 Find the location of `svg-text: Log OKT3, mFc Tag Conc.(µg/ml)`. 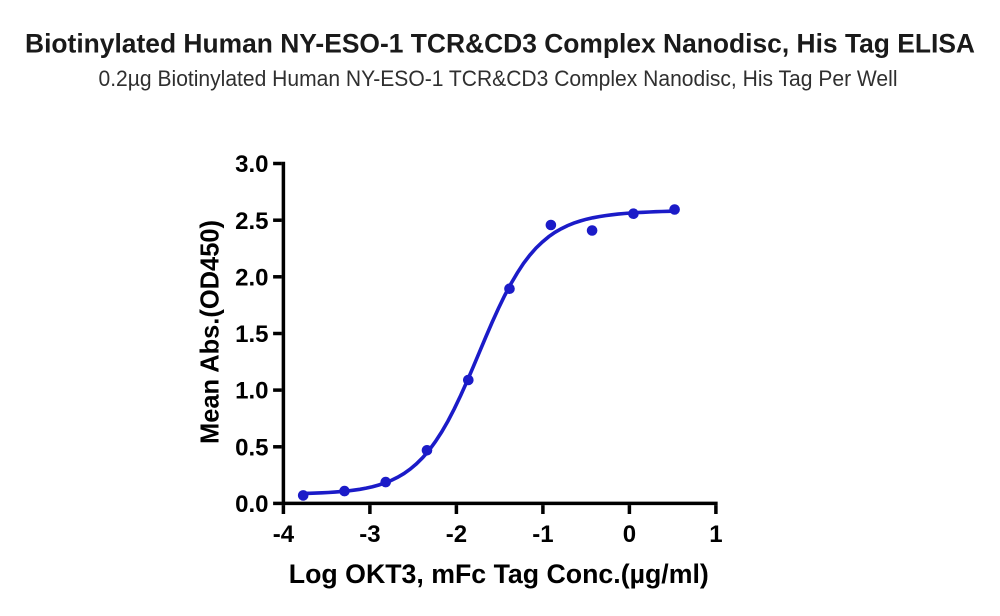

svg-text: Log OKT3, mFc Tag Conc.(µg/ml) is located at coordinates (499, 574).